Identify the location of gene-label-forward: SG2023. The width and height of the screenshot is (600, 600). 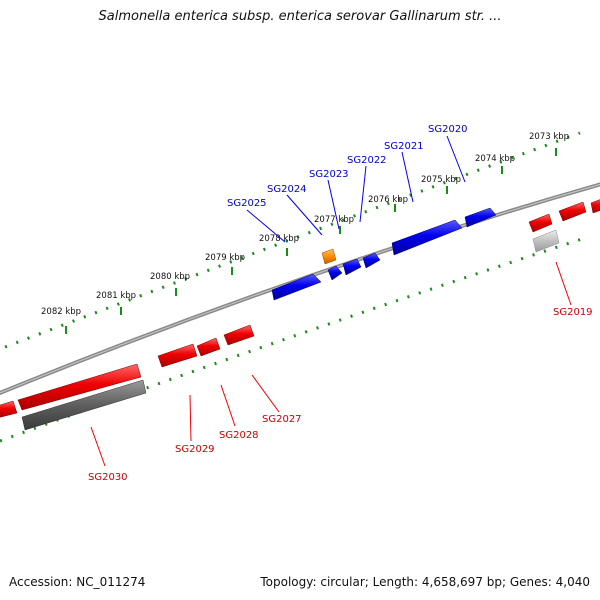
(329, 174).